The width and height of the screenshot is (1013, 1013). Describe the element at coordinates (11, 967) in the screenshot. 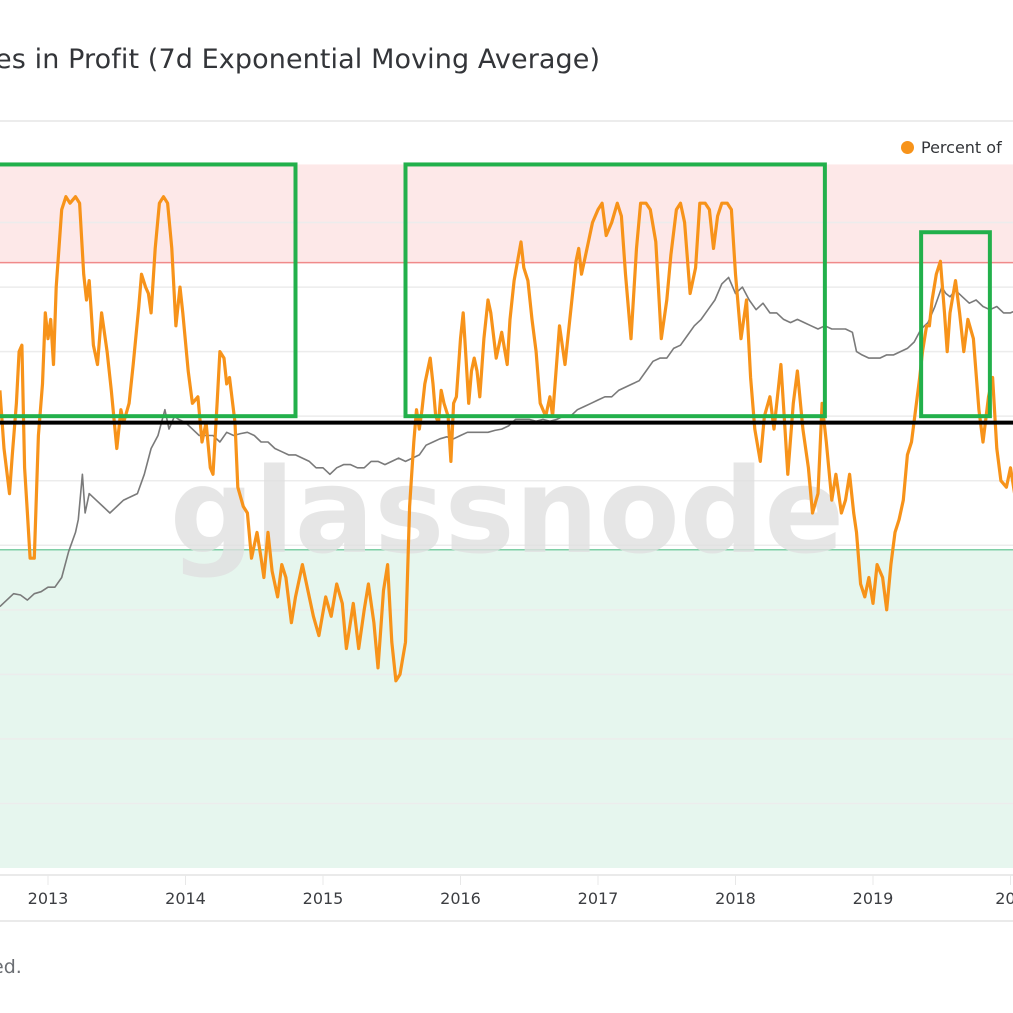

I see `footer-note: ed.` at that location.